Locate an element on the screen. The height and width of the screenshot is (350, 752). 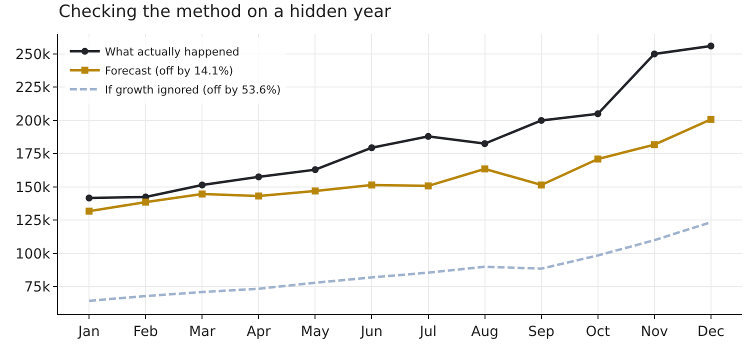
x-tick-label: Nov is located at coordinates (654, 332).